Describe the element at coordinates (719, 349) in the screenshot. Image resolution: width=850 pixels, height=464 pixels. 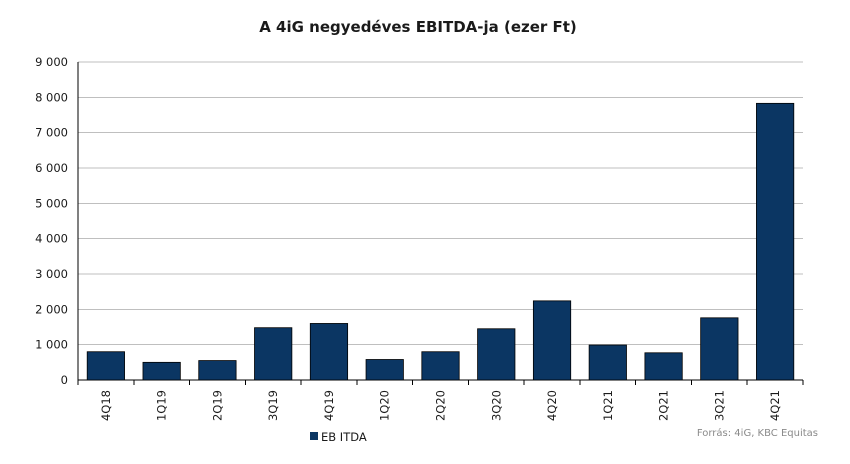
I see `bar-3q21` at that location.